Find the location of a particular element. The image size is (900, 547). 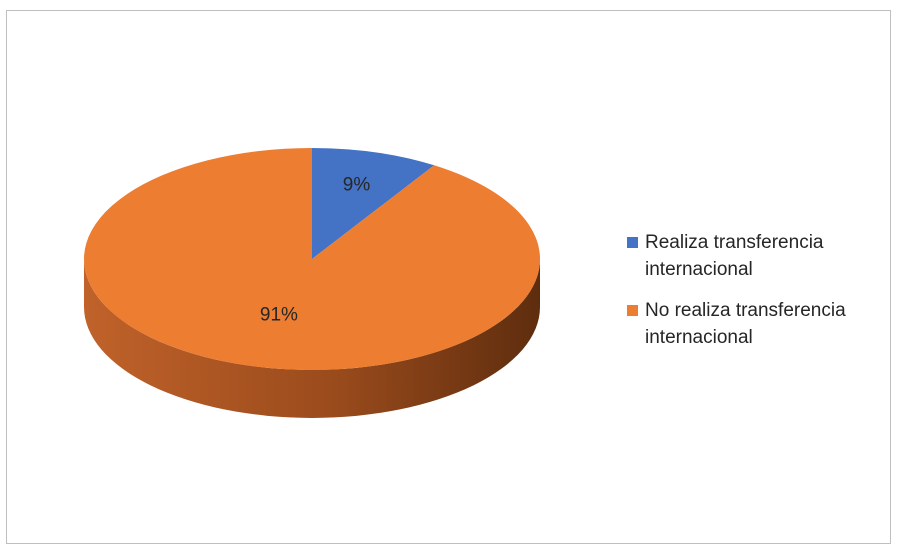

legend-label-no-realiza: No realiza transferencia internacional is located at coordinates (745, 324).